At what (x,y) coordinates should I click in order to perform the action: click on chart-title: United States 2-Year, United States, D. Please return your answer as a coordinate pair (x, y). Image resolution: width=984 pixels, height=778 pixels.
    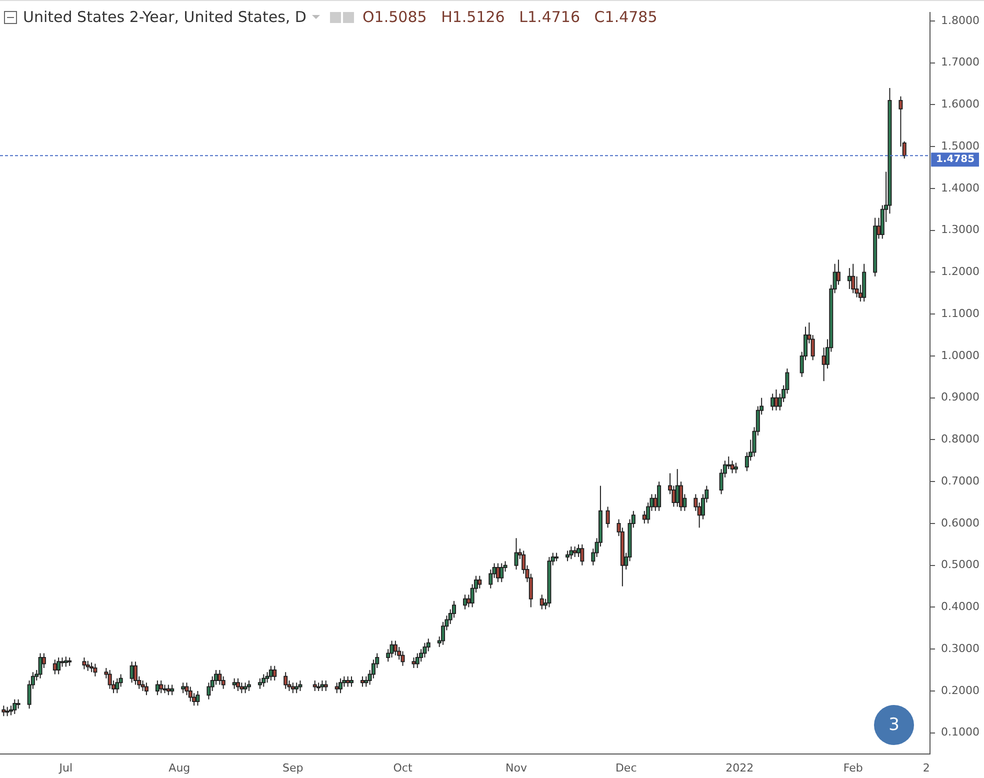
    Looking at the image, I should click on (164, 17).